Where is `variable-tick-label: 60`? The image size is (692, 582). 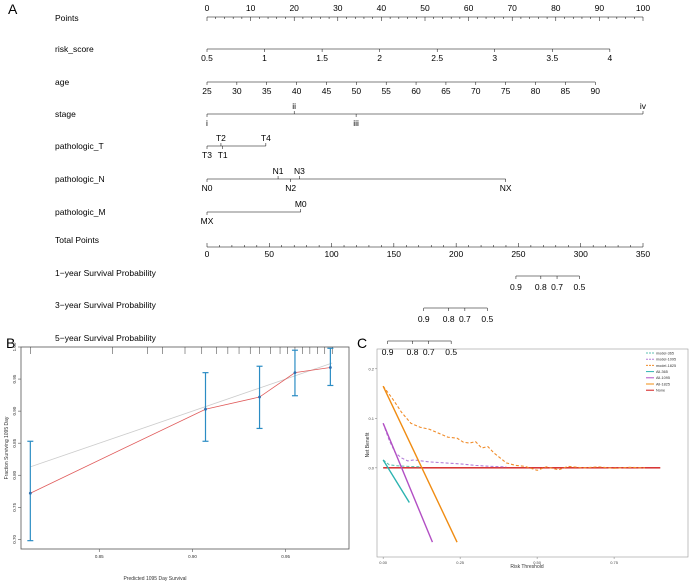
variable-tick-label: 60 is located at coordinates (416, 91).